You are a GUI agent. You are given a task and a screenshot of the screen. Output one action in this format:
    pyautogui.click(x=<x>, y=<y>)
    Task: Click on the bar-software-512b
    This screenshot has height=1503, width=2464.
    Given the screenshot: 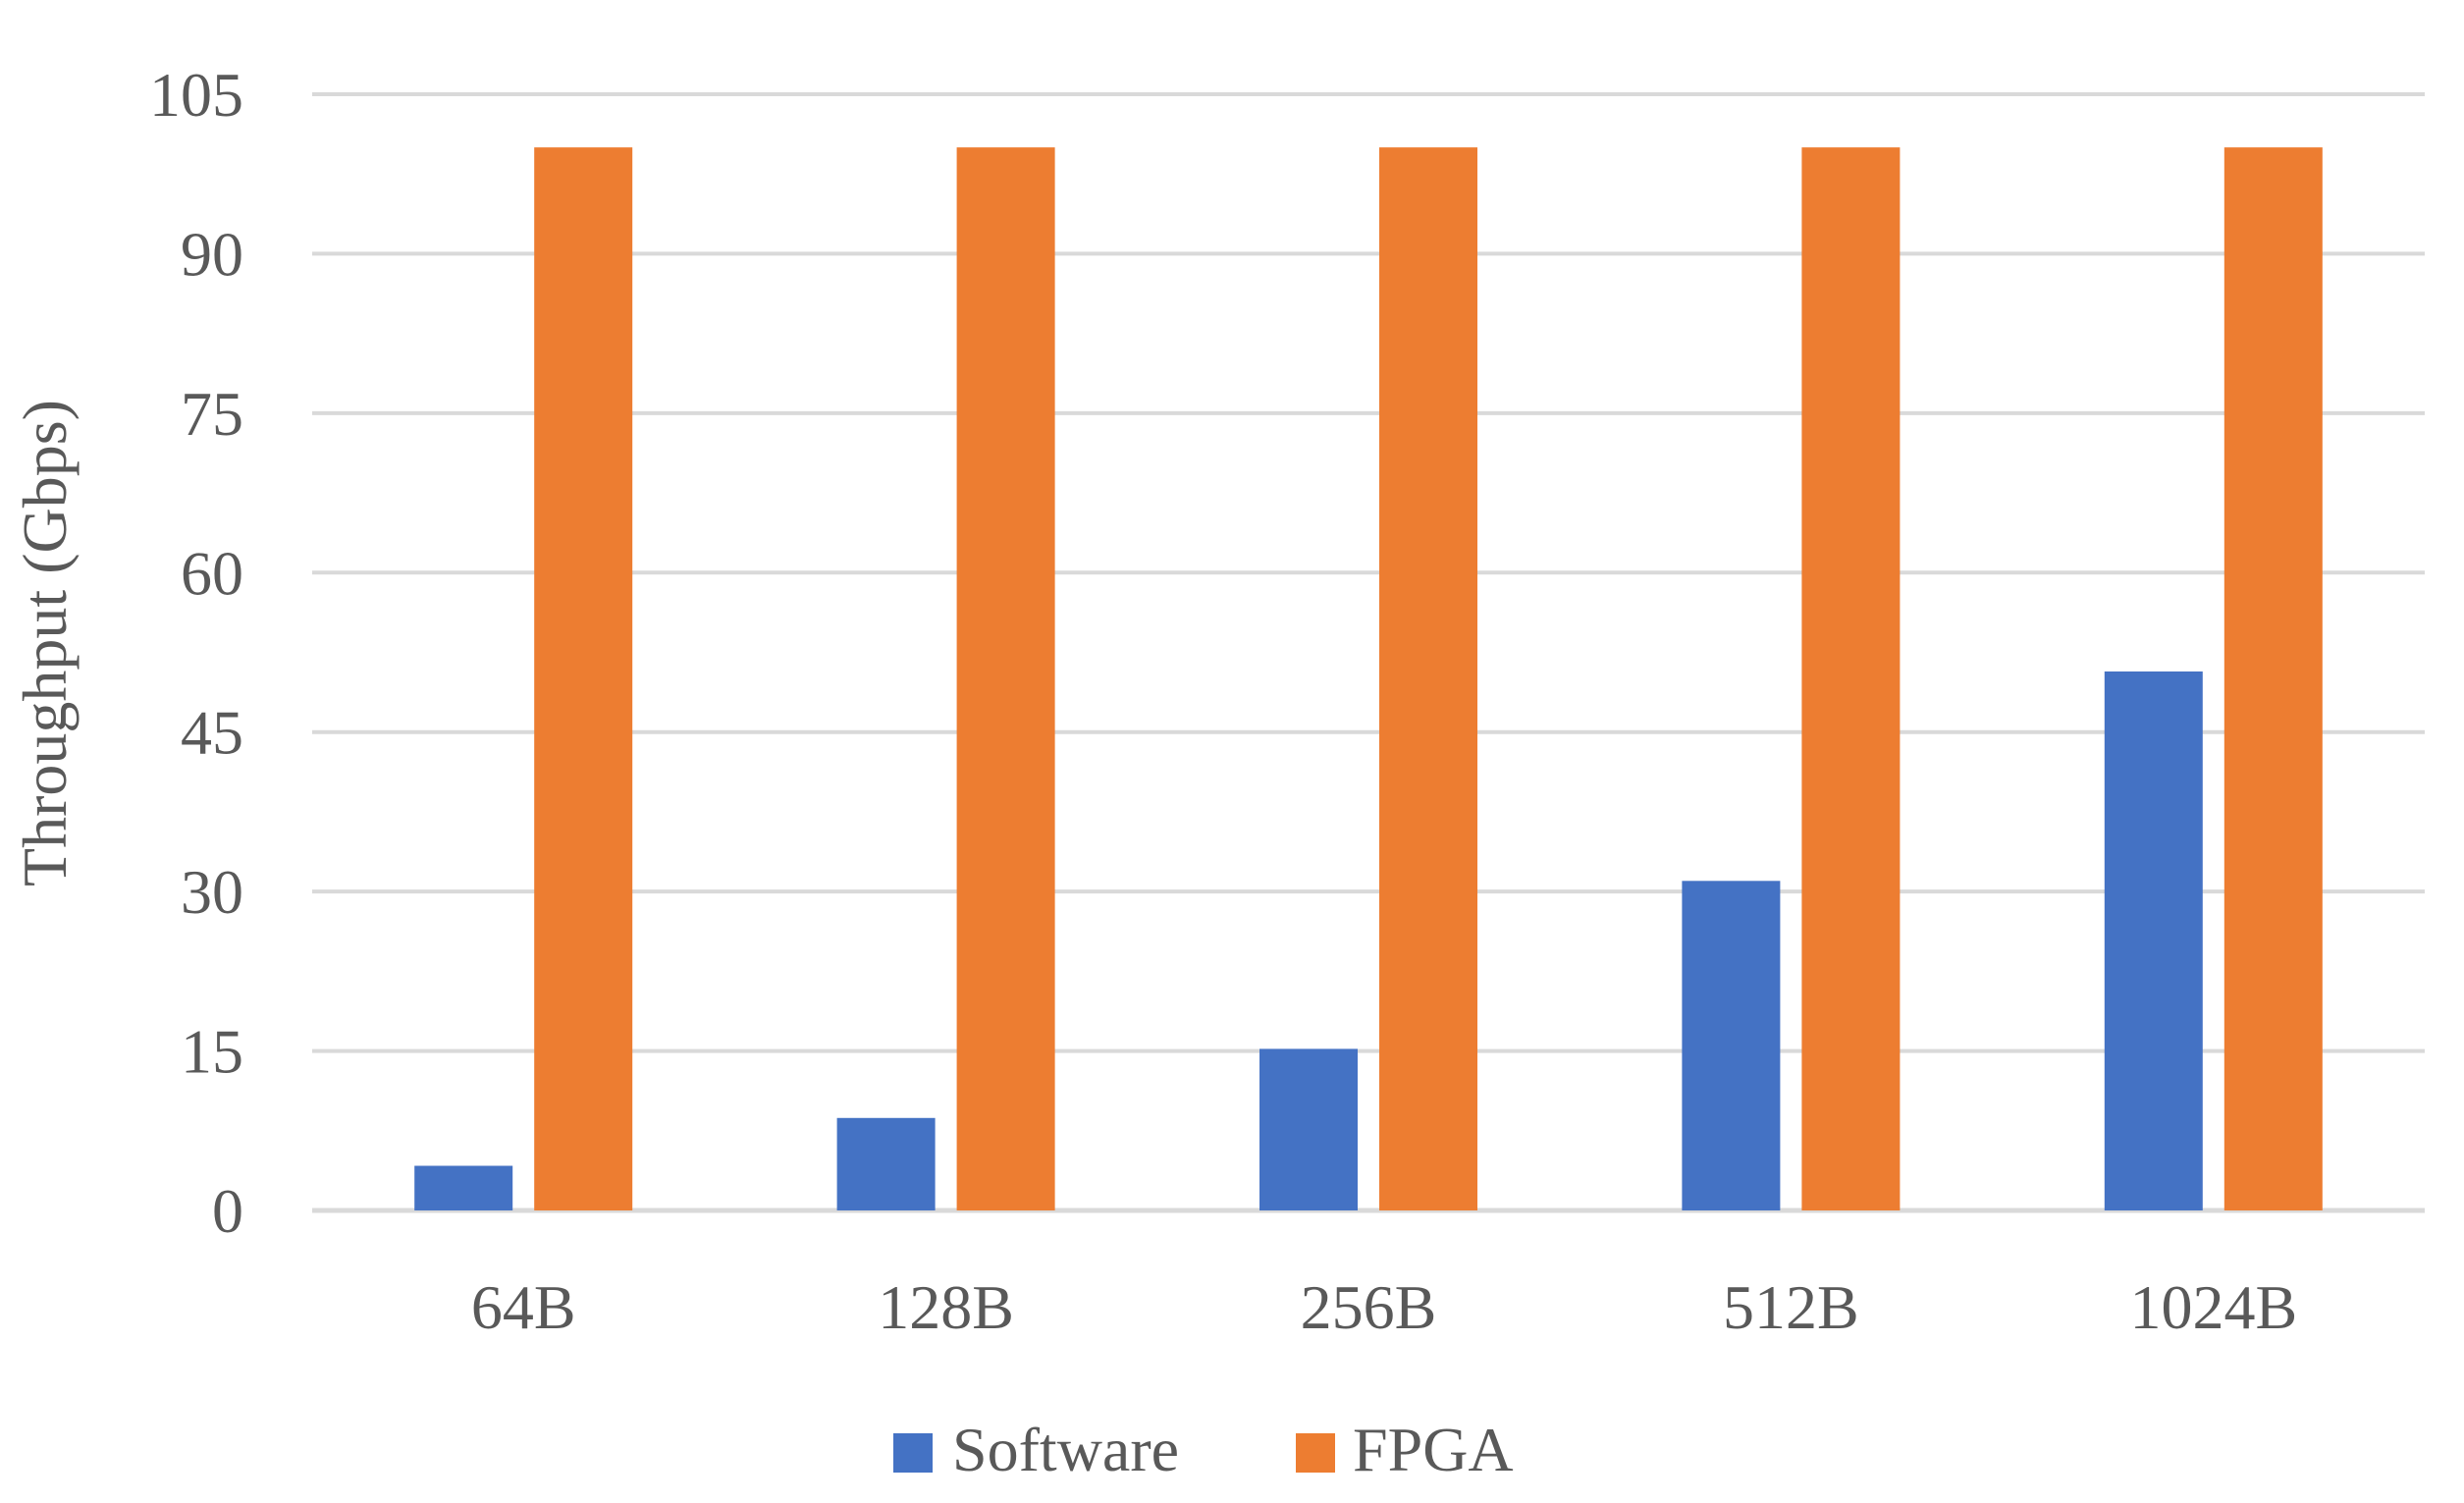 What is the action you would take?
    pyautogui.click(x=1731, y=1045)
    